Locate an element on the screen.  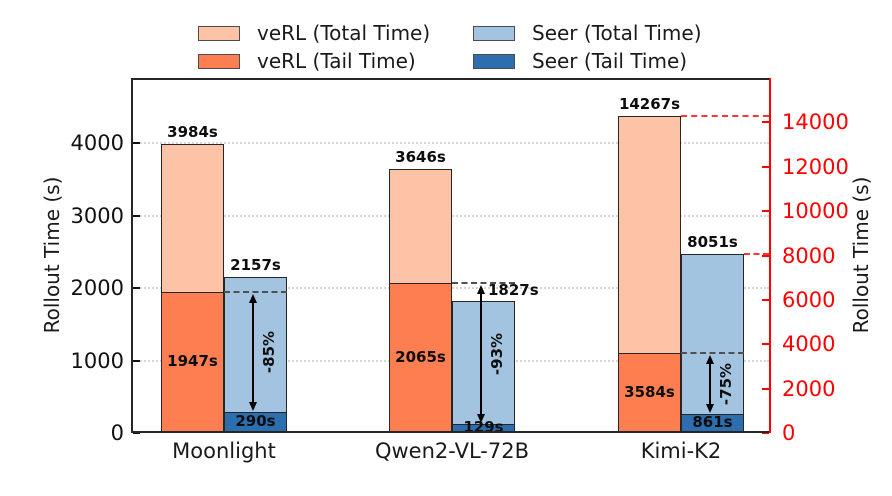
spine-left is located at coordinates (132, 255).